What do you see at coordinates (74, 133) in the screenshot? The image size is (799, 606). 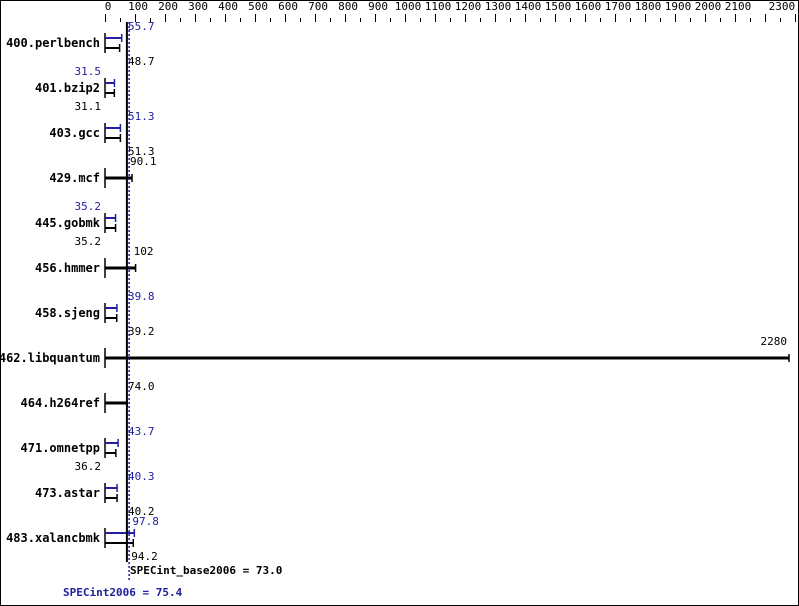 I see `benchmark-label: 403.gcc` at bounding box center [74, 133].